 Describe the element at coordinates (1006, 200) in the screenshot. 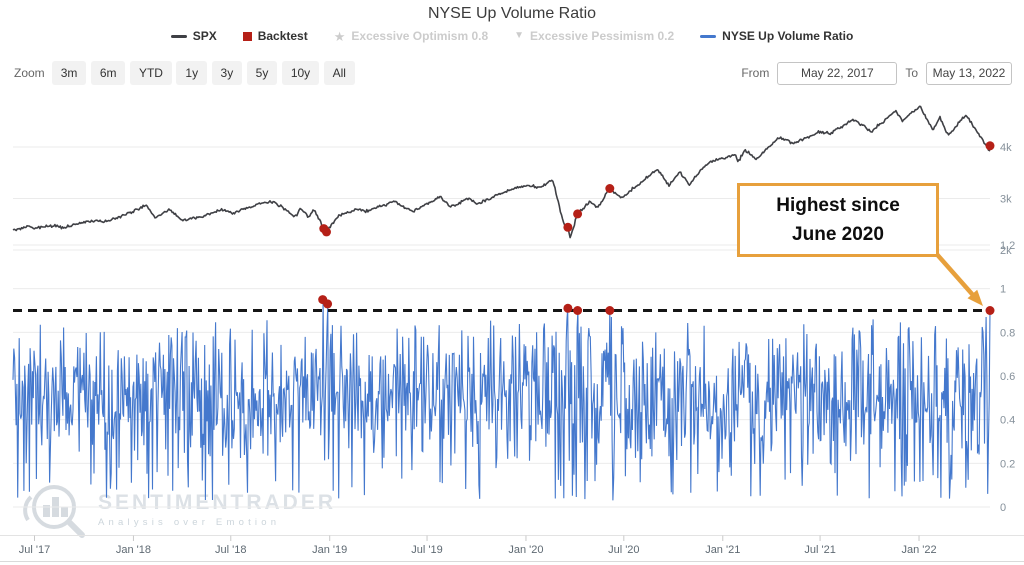

I see `spx-axis-tick-label: 3k` at that location.